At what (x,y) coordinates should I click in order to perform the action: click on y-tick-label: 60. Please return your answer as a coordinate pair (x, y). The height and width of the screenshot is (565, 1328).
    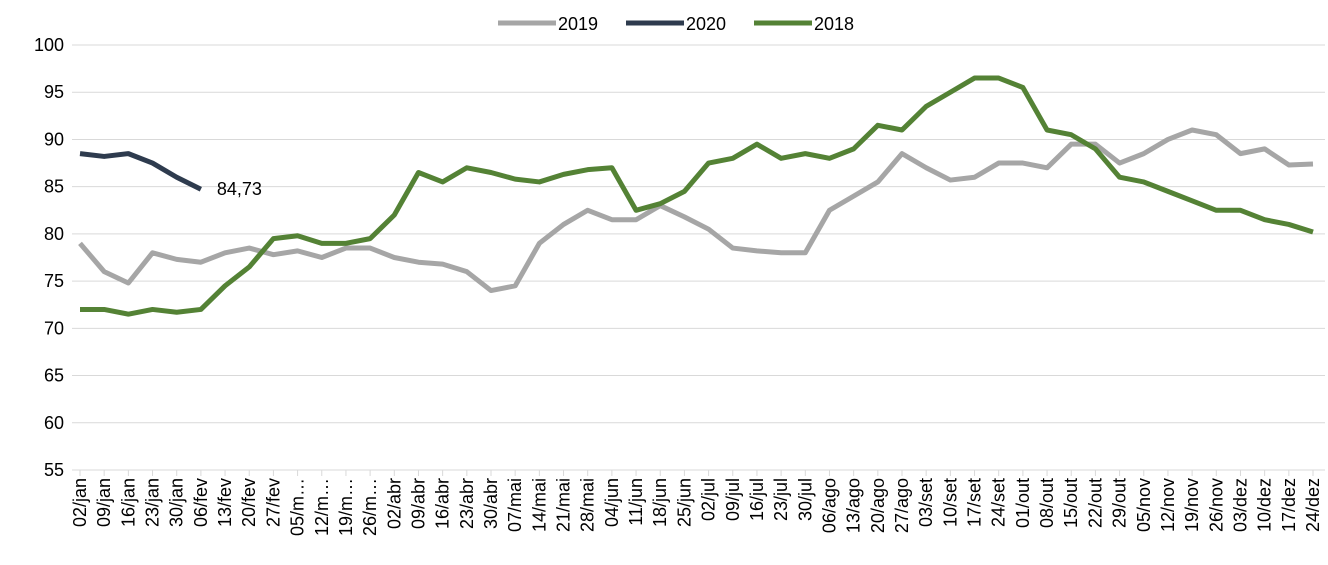
    Looking at the image, I should click on (54, 423).